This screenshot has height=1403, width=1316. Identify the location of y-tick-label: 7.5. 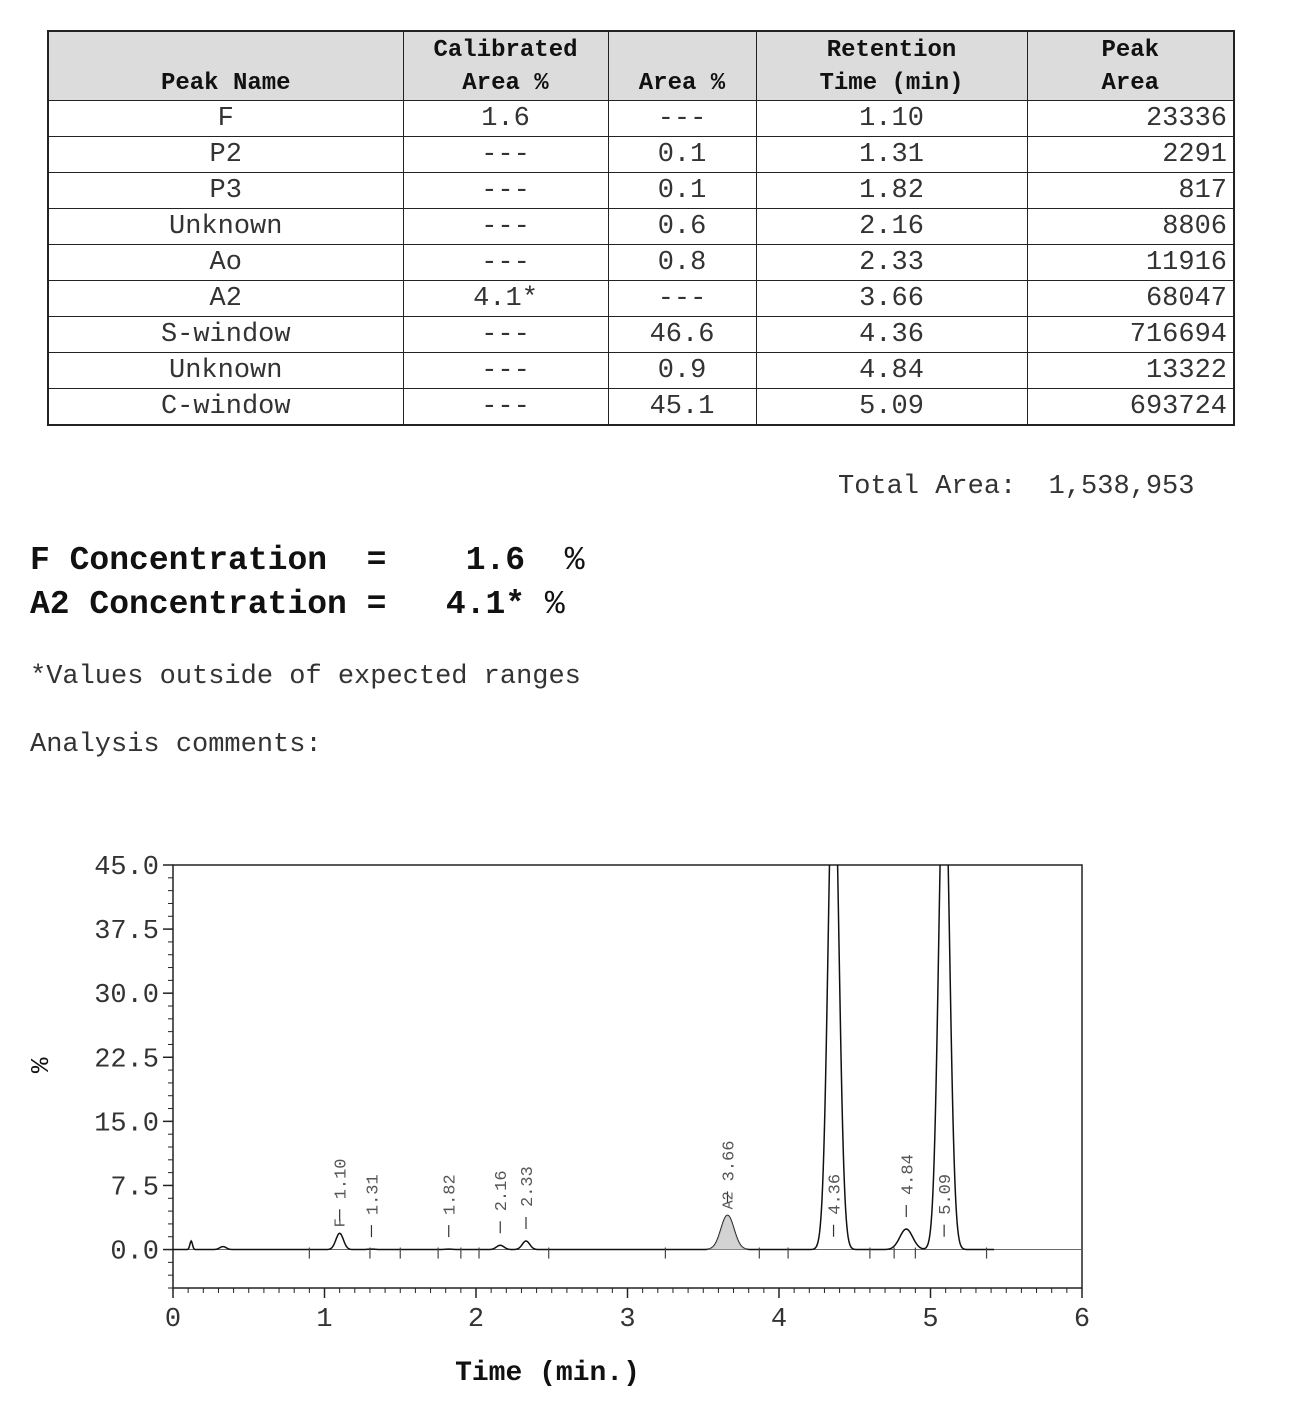
(134, 1188).